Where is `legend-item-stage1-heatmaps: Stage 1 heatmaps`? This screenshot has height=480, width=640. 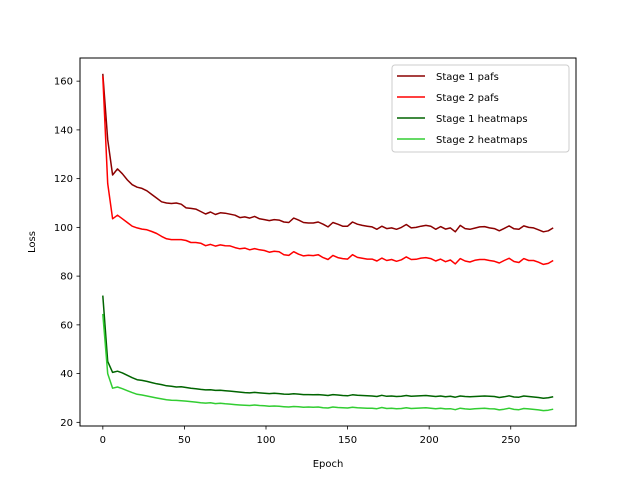 legend-item-stage1-heatmaps: Stage 1 heatmaps is located at coordinates (462, 119).